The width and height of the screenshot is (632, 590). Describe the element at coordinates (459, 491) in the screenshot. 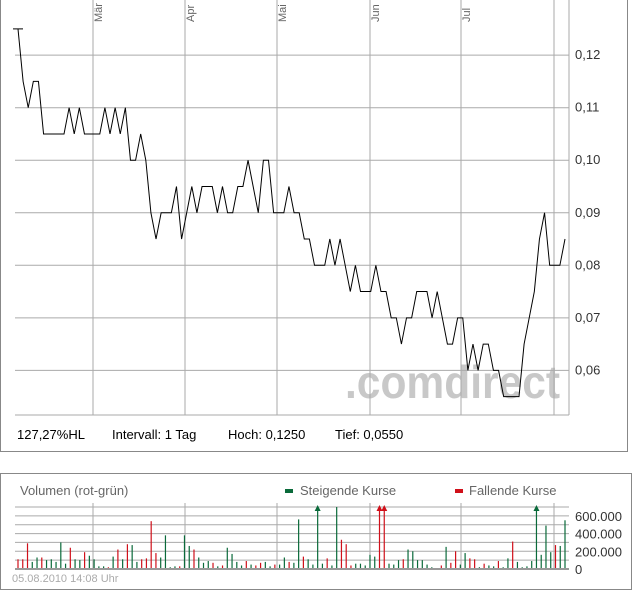

I see `legend-down-swatch` at that location.